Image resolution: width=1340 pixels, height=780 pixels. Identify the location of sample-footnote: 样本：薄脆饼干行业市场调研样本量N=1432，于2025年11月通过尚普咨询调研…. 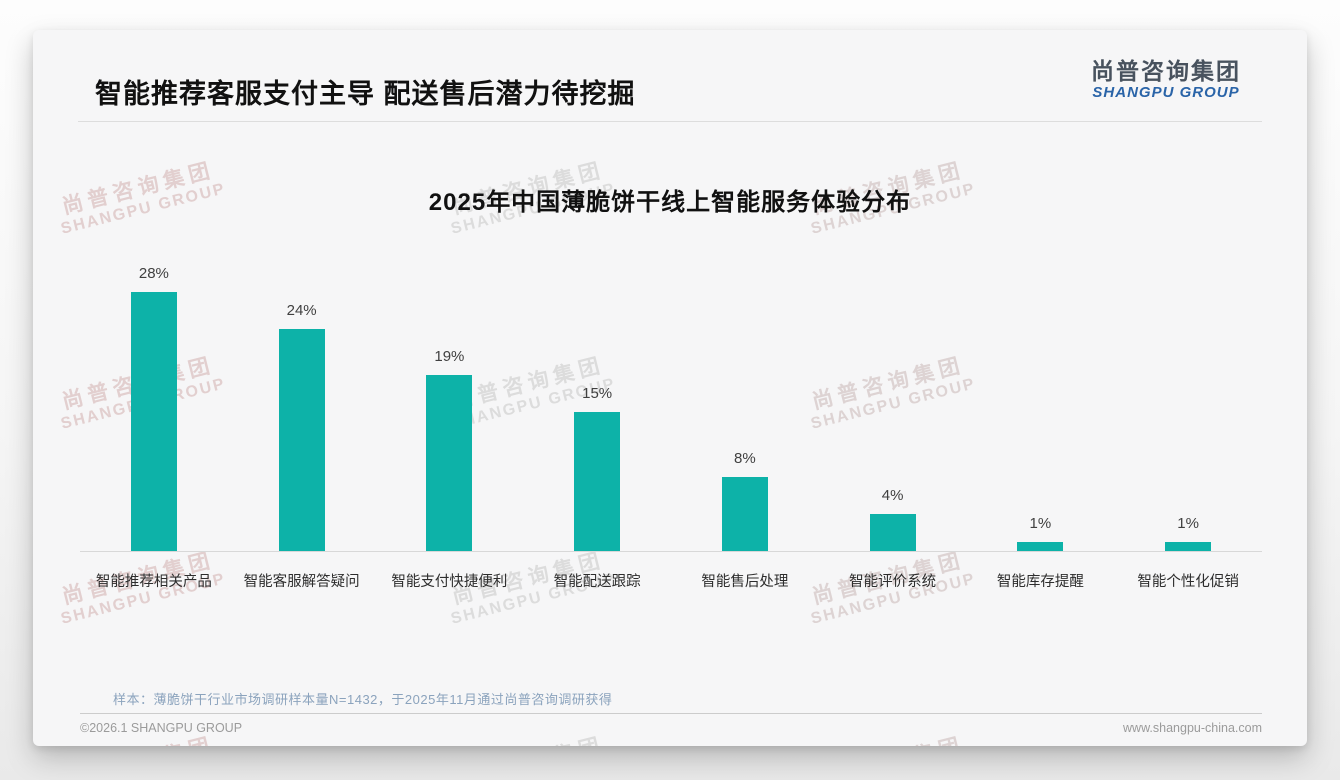
(363, 699).